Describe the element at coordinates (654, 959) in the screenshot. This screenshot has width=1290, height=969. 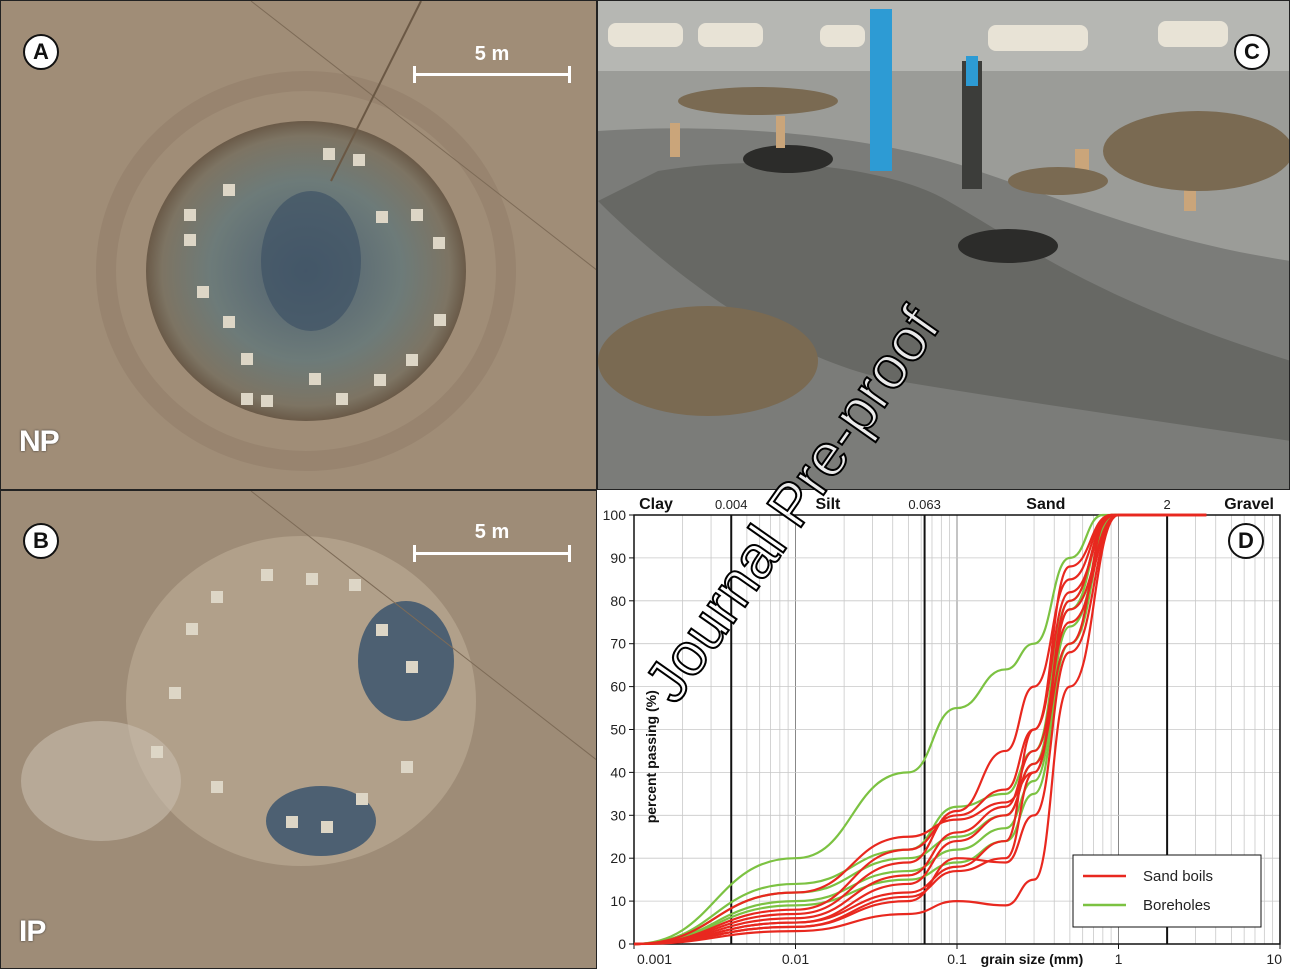
I see `x-tick-label: 0.001` at that location.